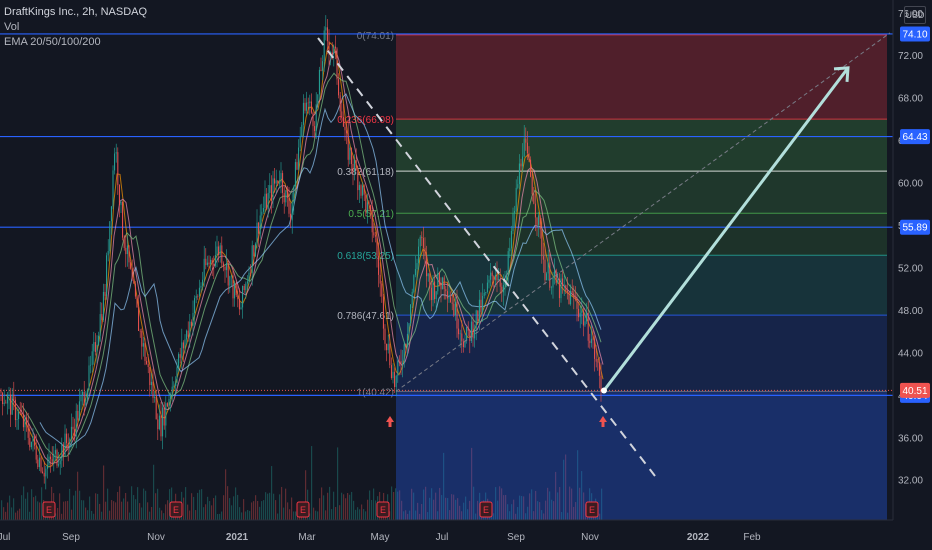  I want to click on time-axis-bg, so click(466, 535).